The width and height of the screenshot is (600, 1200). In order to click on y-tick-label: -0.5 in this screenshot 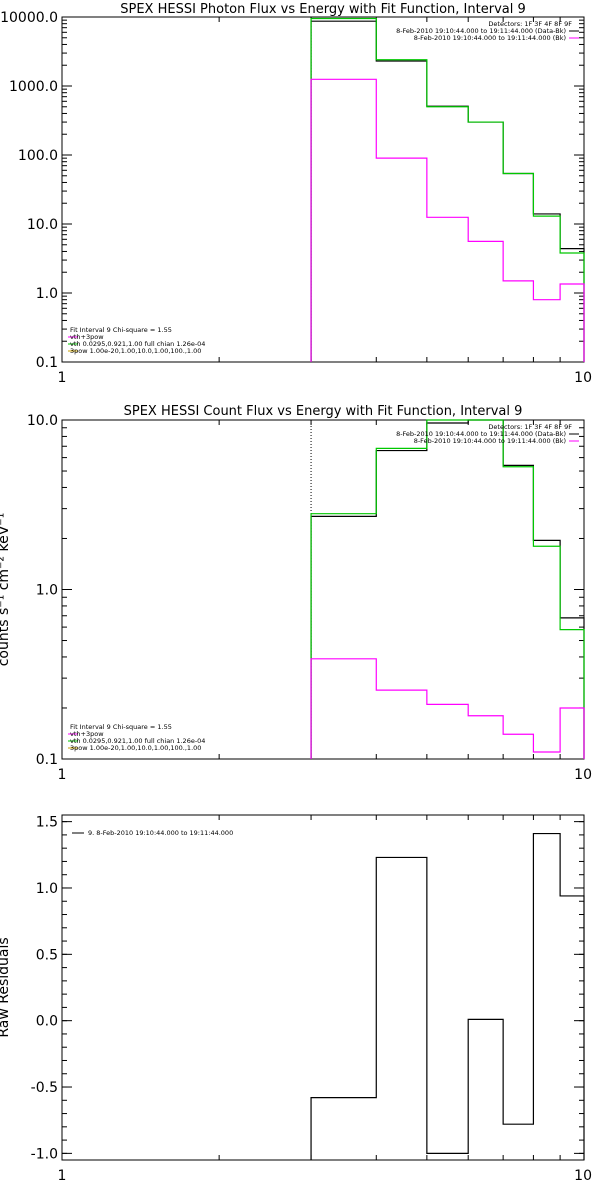, I will do `click(44, 1088)`.